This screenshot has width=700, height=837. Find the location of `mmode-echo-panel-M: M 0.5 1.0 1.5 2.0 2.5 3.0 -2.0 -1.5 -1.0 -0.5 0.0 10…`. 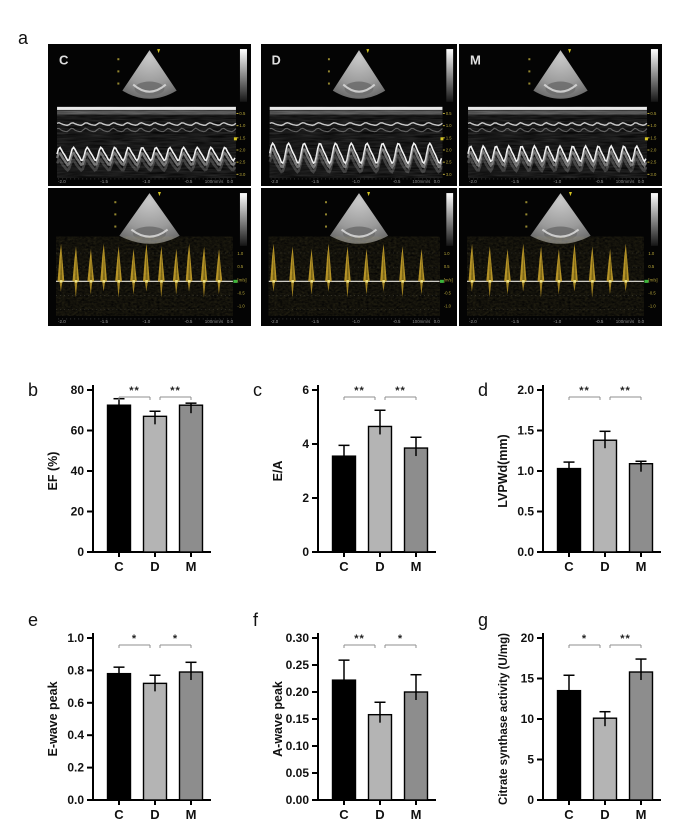

mmode-echo-panel-M: M 0.5 1.0 1.5 2.0 2.5 3.0 -2.0 -1.5 -1.0 -0.5 0.0 10… is located at coordinates (560, 115).